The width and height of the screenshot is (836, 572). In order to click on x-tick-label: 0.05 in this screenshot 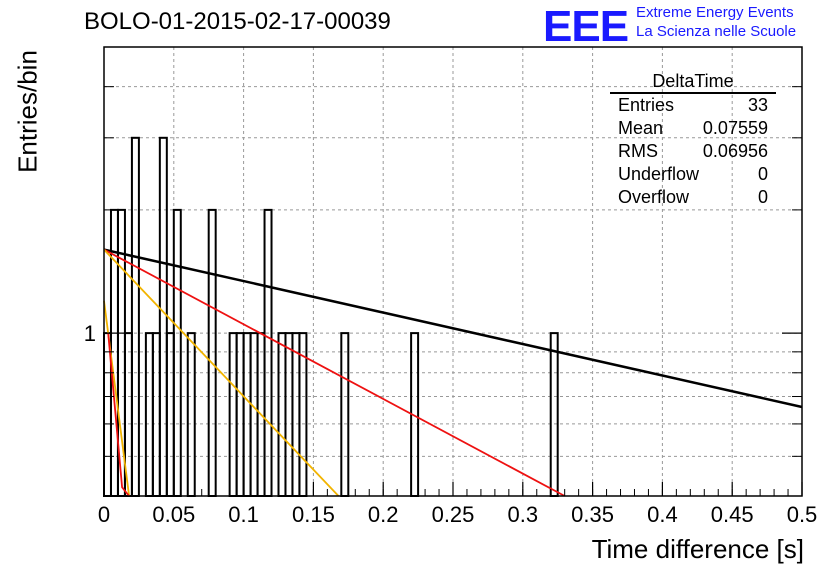, I will do `click(173, 514)`.